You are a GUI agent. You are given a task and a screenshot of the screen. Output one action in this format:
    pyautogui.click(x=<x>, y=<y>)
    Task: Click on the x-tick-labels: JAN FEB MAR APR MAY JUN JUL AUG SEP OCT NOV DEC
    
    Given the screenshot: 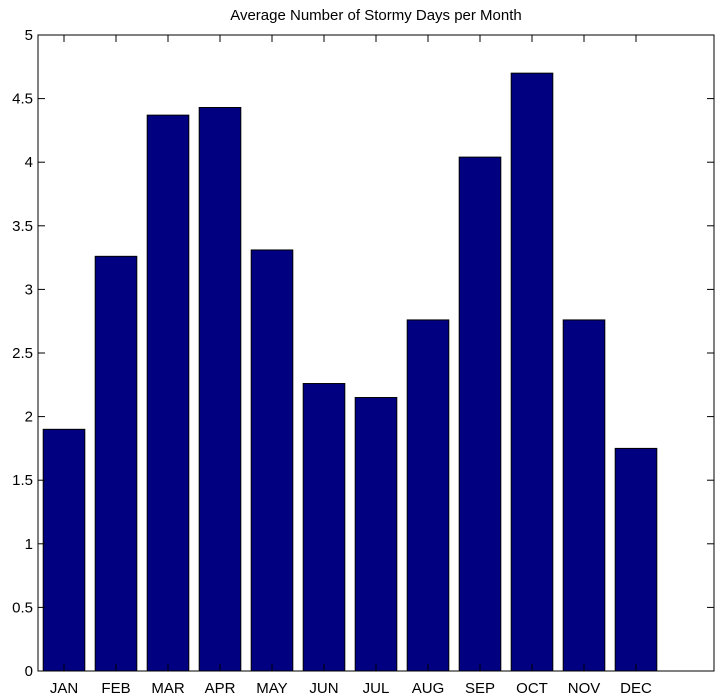 What is the action you would take?
    pyautogui.click(x=351, y=688)
    